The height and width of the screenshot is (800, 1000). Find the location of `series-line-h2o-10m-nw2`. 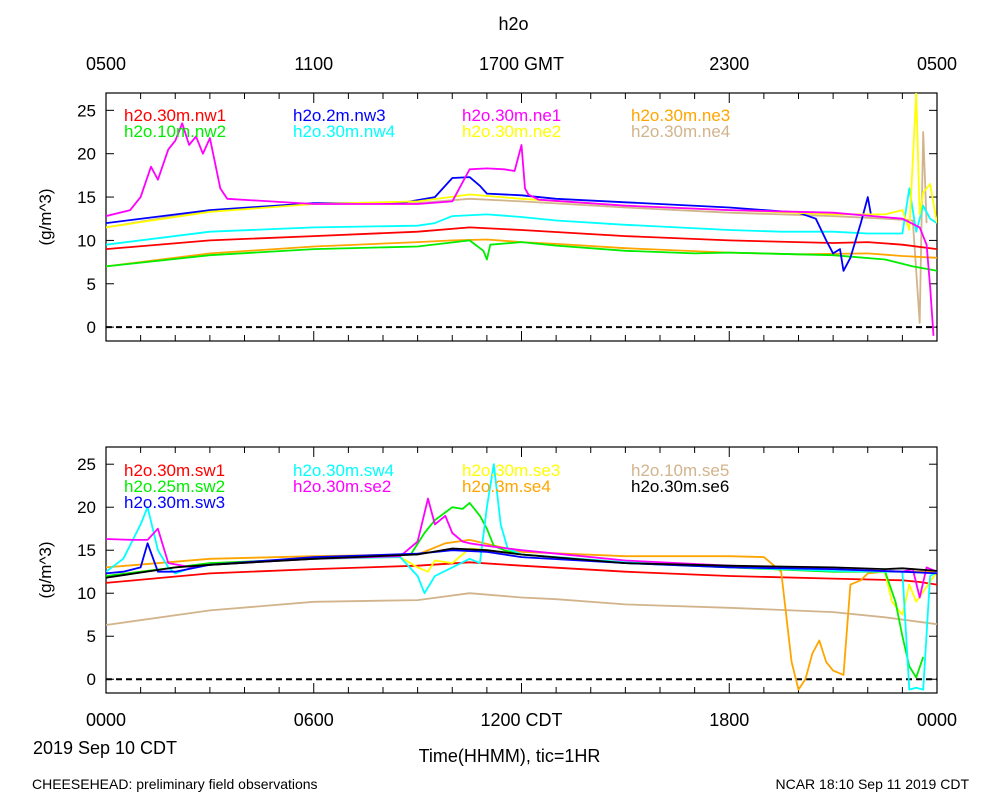

series-line-h2o-10m-nw2 is located at coordinates (521, 255).